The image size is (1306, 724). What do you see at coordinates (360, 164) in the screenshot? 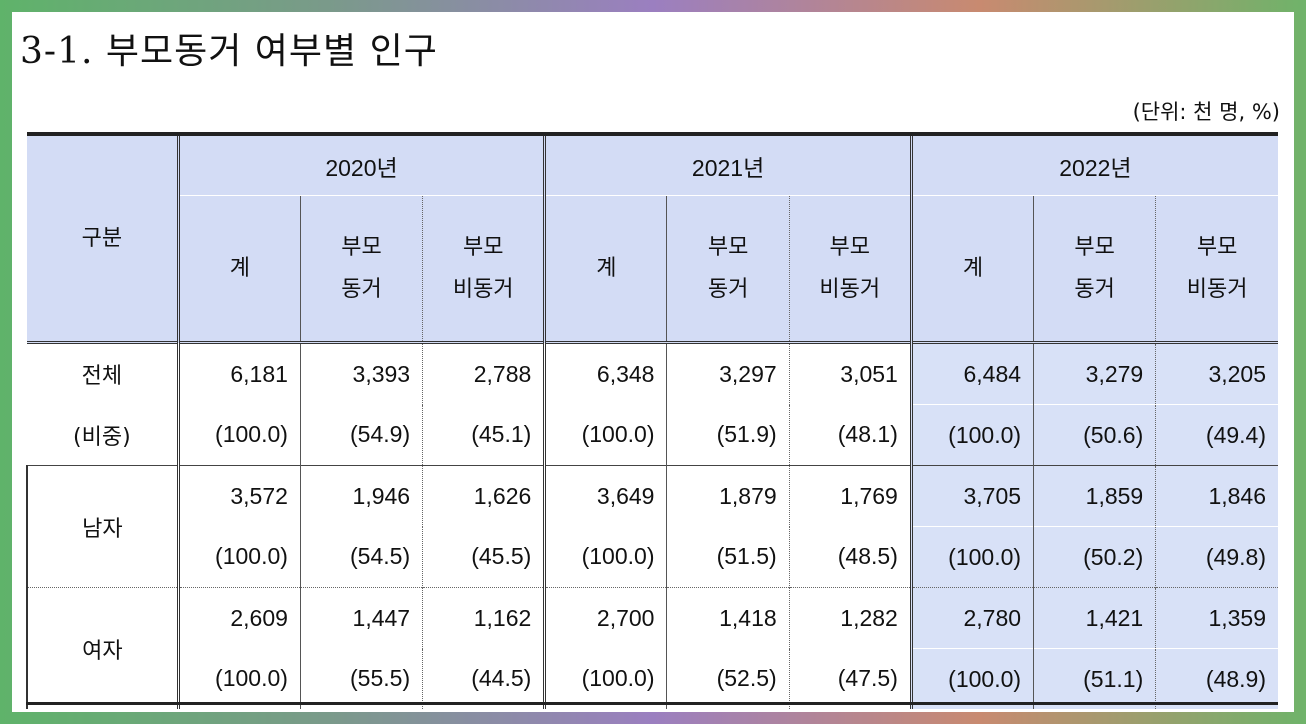
I see `year-header-2020: 2020년` at bounding box center [360, 164].